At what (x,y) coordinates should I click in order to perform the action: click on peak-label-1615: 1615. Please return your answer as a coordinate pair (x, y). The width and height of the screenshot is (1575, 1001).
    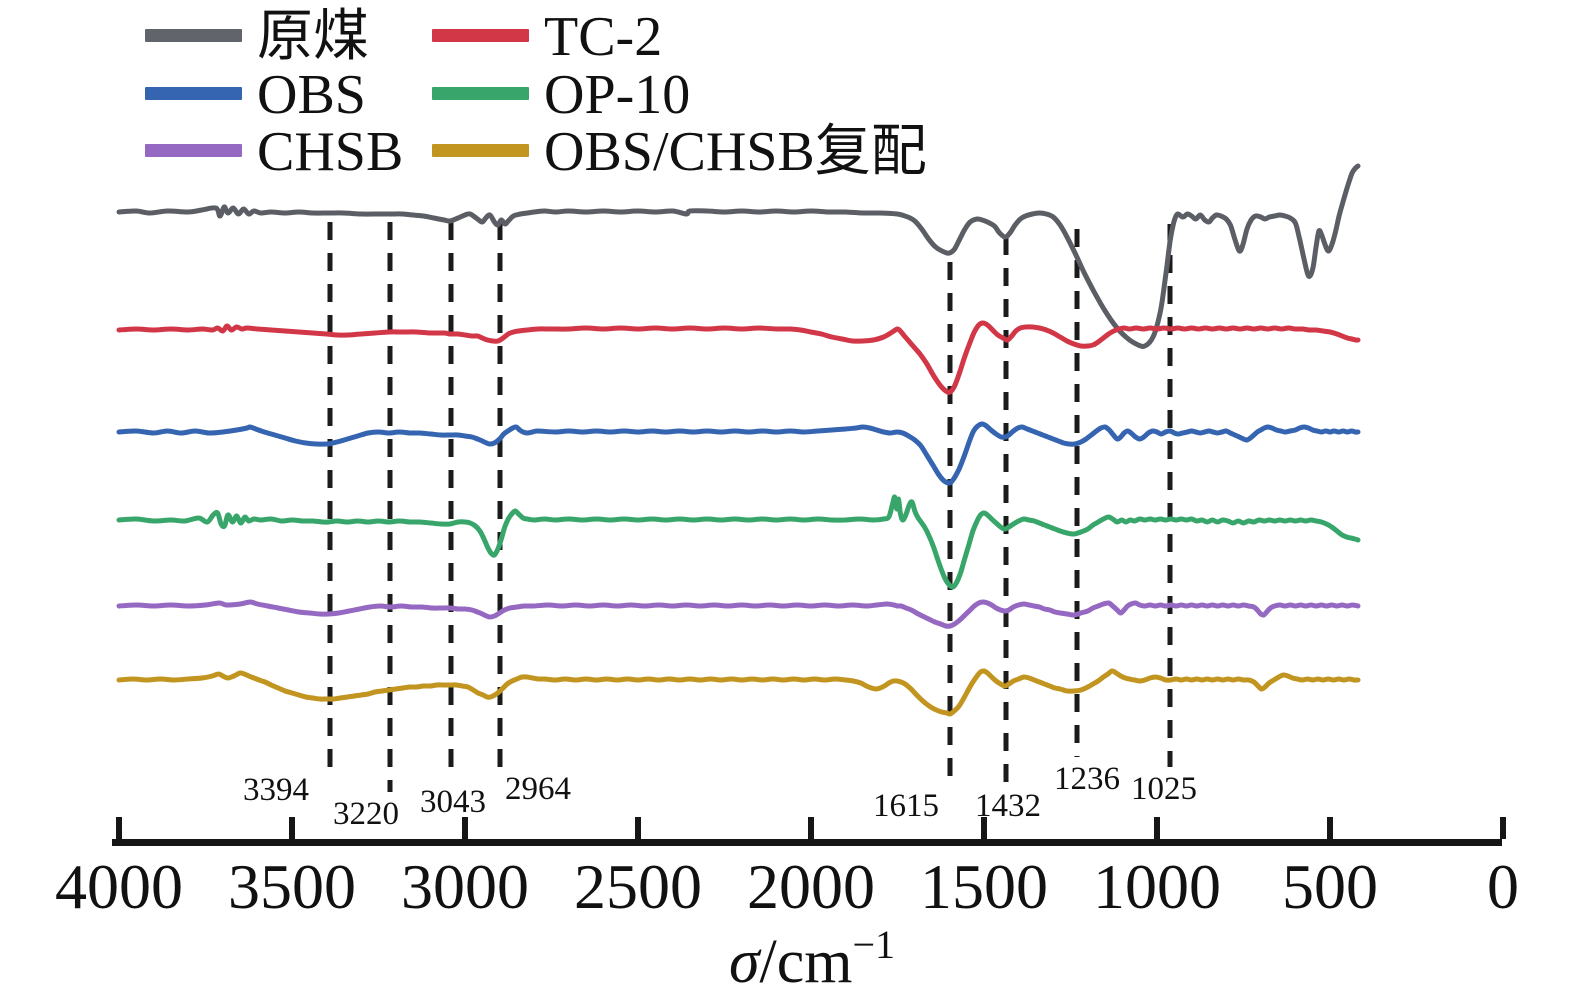
    Looking at the image, I should click on (906, 806).